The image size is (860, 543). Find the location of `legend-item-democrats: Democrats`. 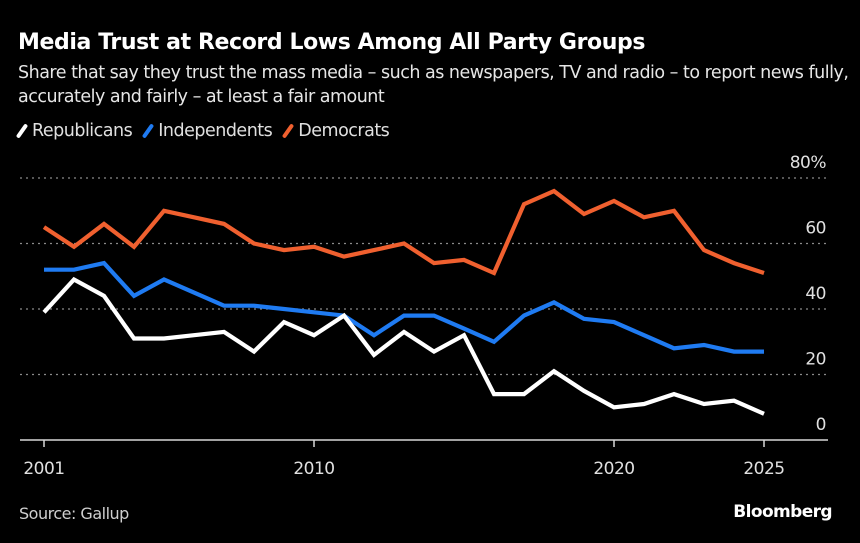

legend-item-democrats: Democrats is located at coordinates (336, 131).